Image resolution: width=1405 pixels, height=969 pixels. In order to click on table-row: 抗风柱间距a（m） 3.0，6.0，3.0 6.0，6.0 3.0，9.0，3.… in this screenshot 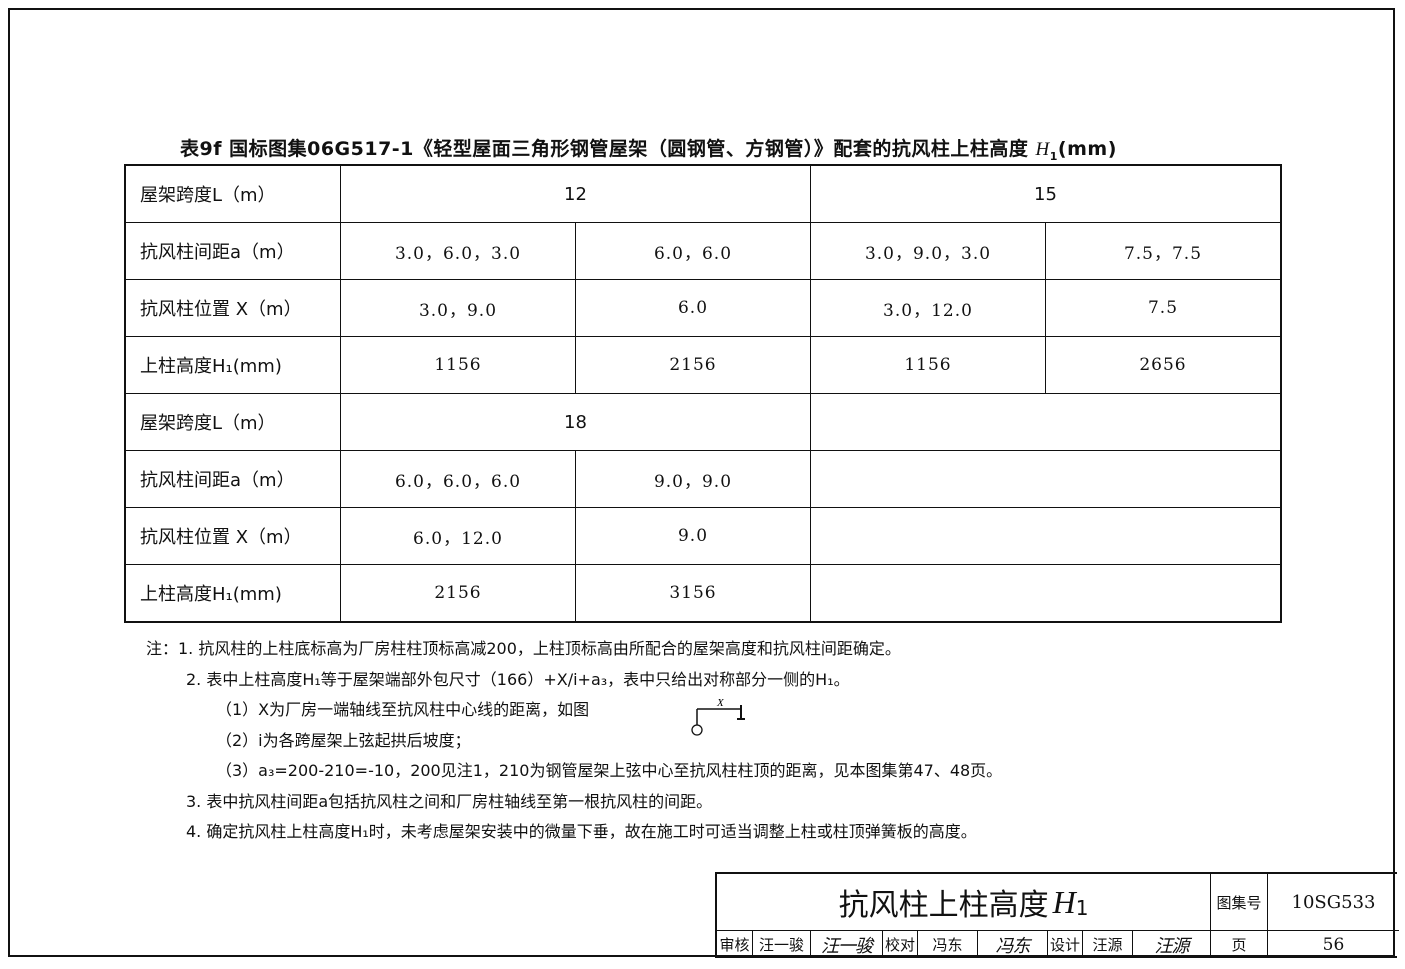, I will do `click(703, 251)`.